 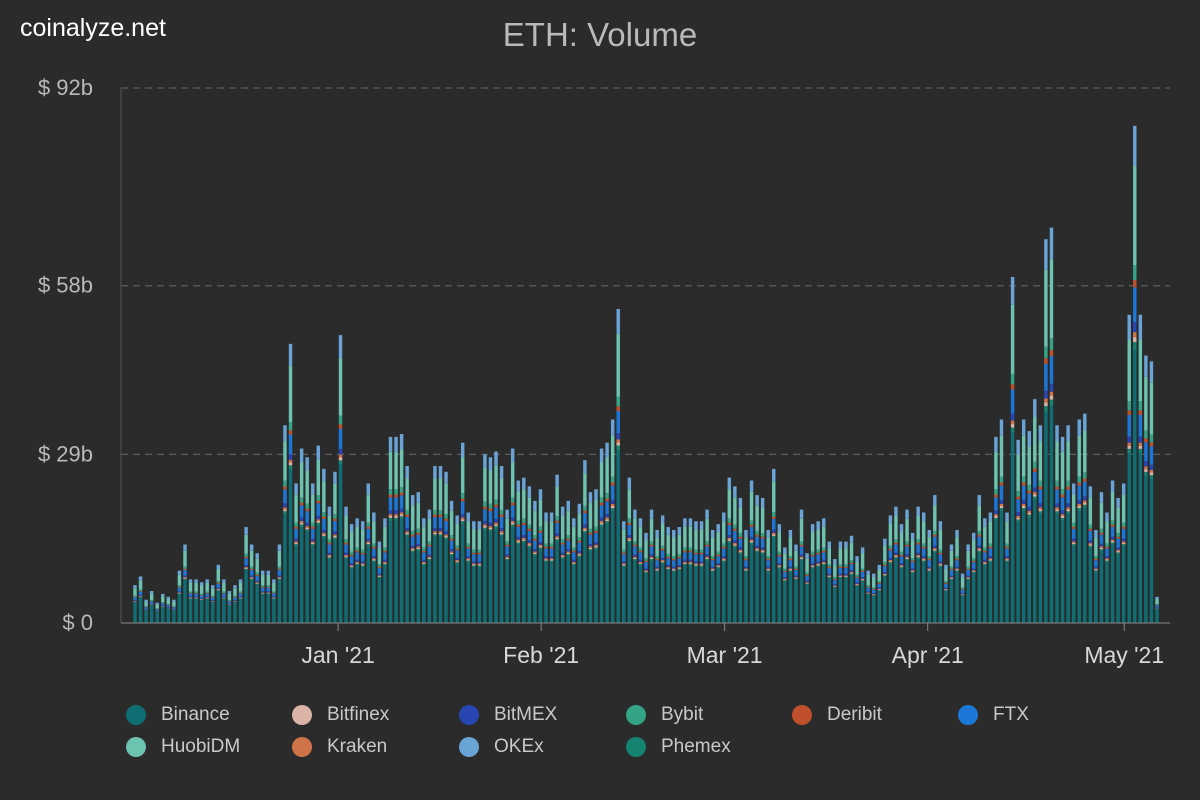 I want to click on legend-item-phemex: Phemex, so click(x=678, y=747).